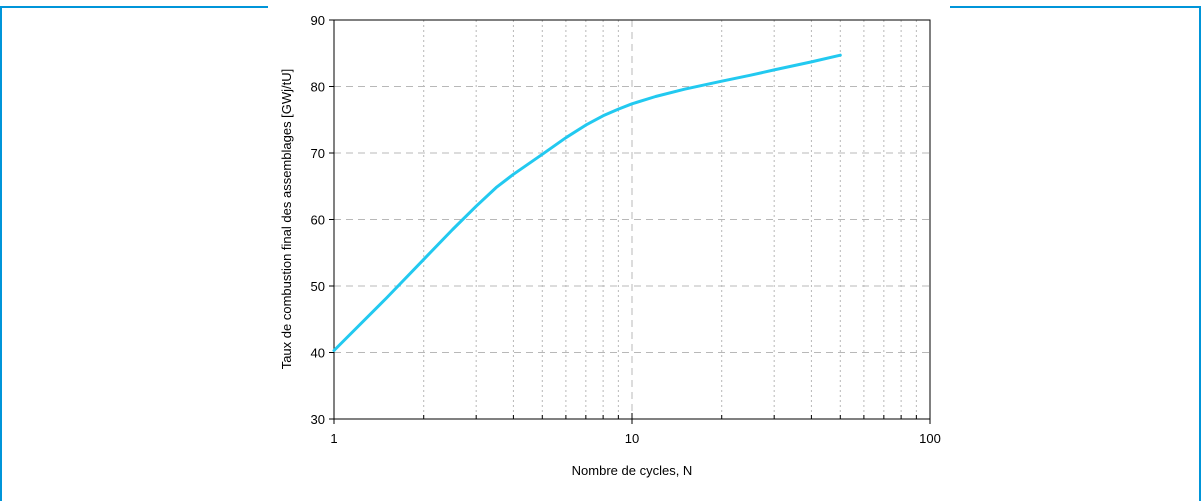  What do you see at coordinates (1075, 7) in the screenshot?
I see `frame-border-top-right` at bounding box center [1075, 7].